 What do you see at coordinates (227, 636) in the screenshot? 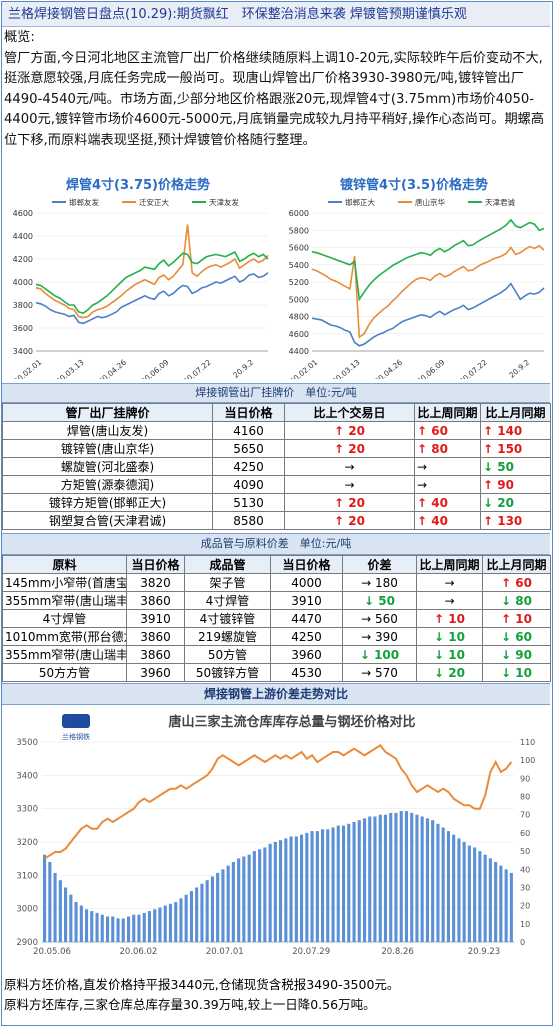
I see `finished-pipe: 219螺旋管` at bounding box center [227, 636].